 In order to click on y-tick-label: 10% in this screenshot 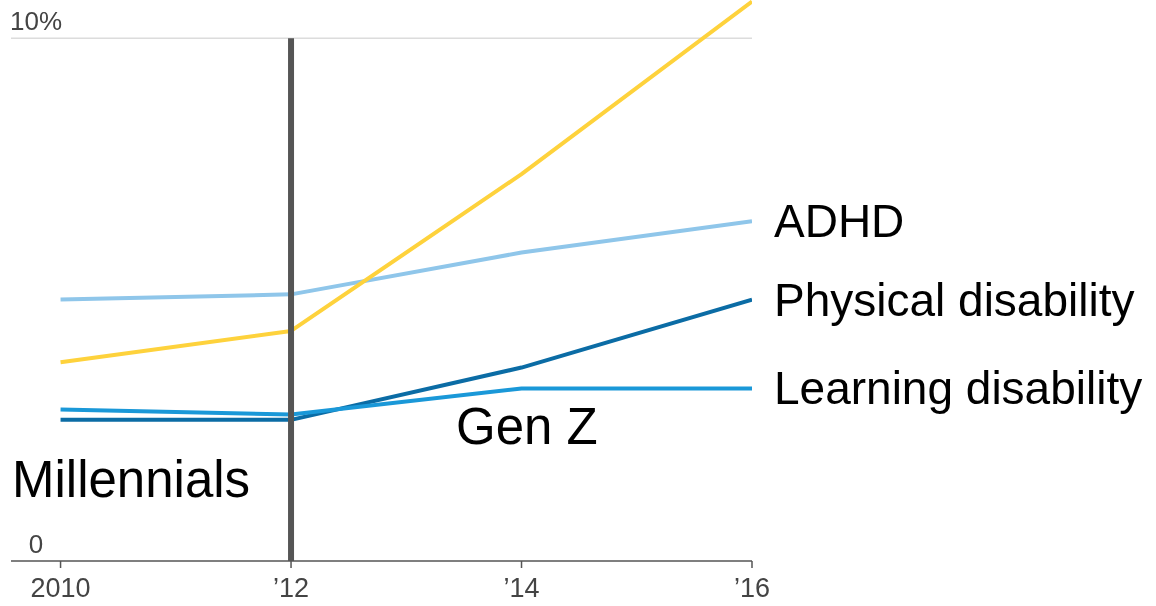, I will do `click(36, 21)`.